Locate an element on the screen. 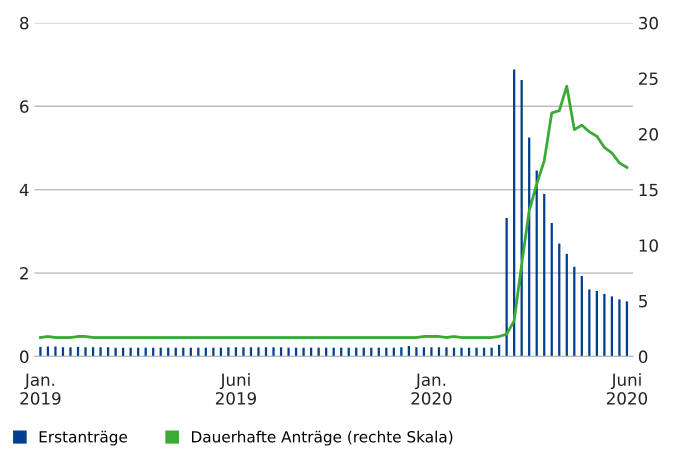 Image resolution: width=688 pixels, height=457 pixels. x-tick-label: Juni 2020 is located at coordinates (627, 389).